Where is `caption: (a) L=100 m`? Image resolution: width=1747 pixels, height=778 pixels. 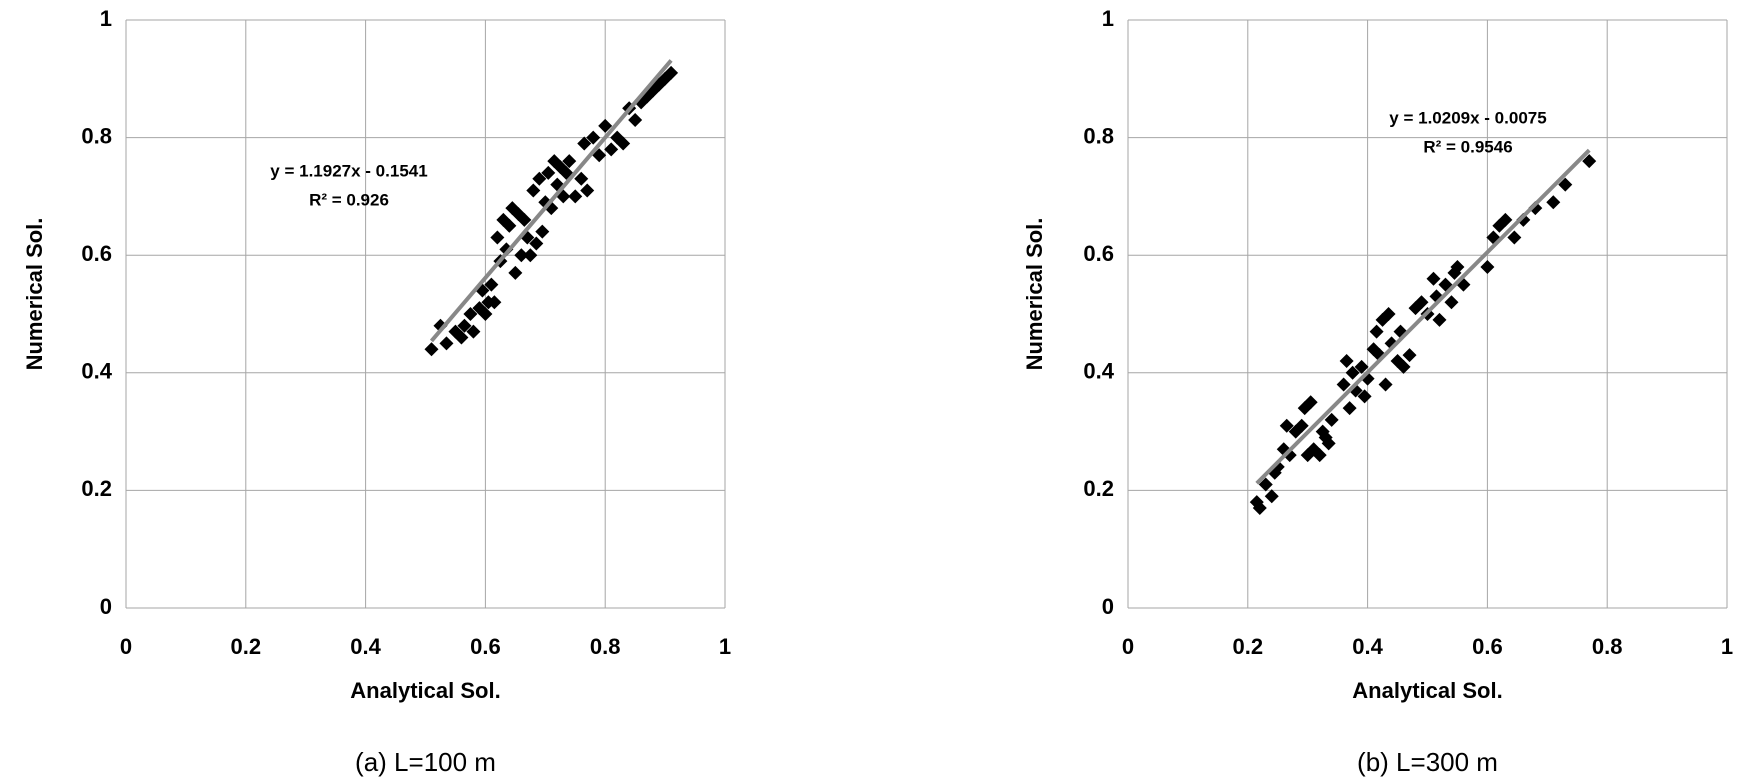 caption: (a) L=100 m is located at coordinates (425, 762).